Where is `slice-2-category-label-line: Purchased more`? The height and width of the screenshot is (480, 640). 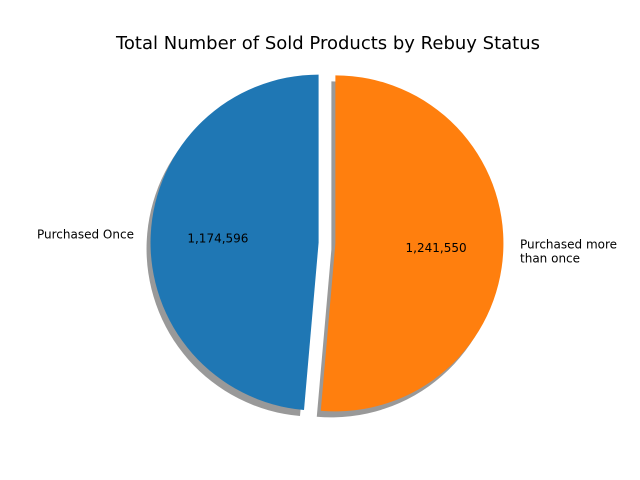
slice-2-category-label-line: Purchased more is located at coordinates (568, 244).